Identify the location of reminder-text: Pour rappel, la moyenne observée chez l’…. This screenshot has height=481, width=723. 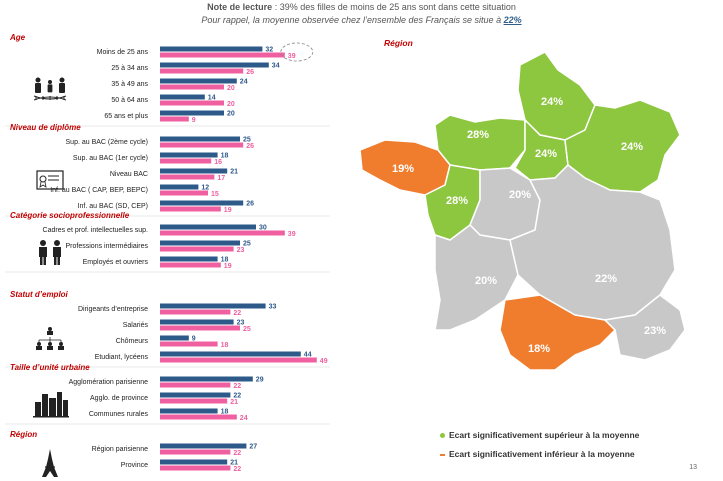
(352, 20).